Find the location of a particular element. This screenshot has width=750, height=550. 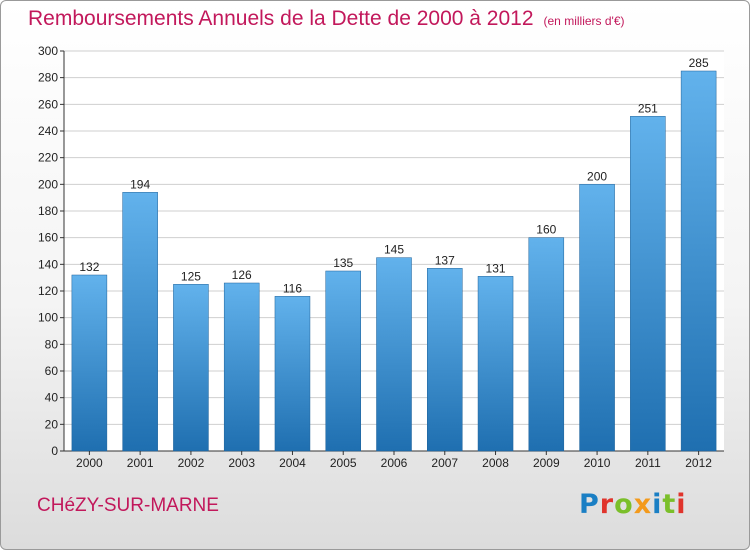

y-tick-label: 180 is located at coordinates (48, 211).